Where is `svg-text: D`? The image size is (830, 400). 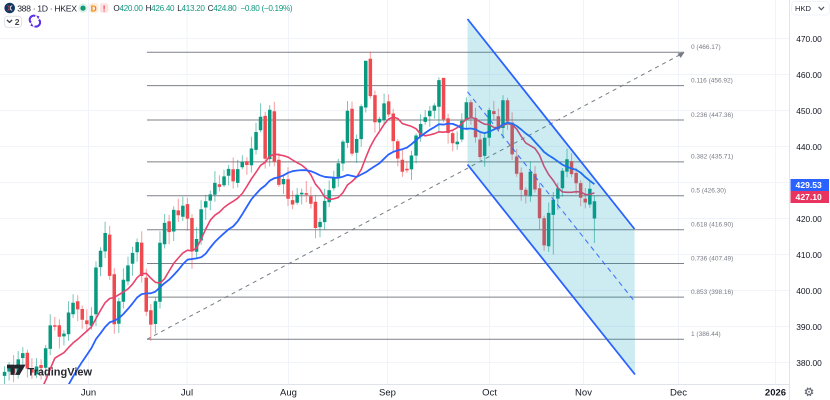 svg-text: D is located at coordinates (94, 8).